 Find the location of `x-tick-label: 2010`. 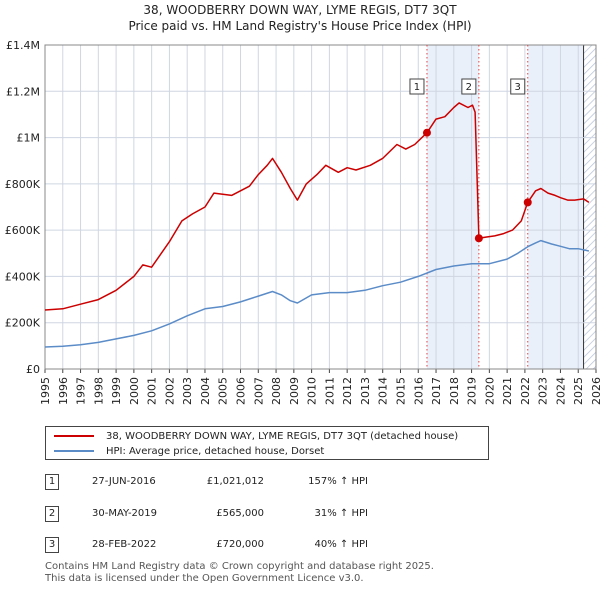

x-tick-label: 2010 is located at coordinates (312, 391).